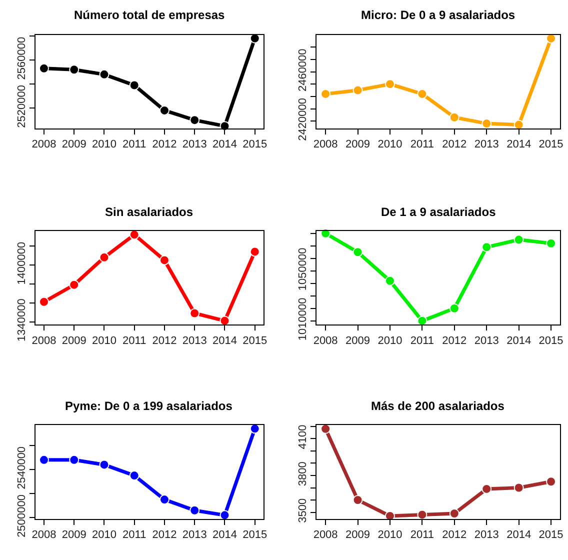 Image resolution: width=568 pixels, height=560 pixels. I want to click on chart-title: Número total de empresas, so click(150, 15).